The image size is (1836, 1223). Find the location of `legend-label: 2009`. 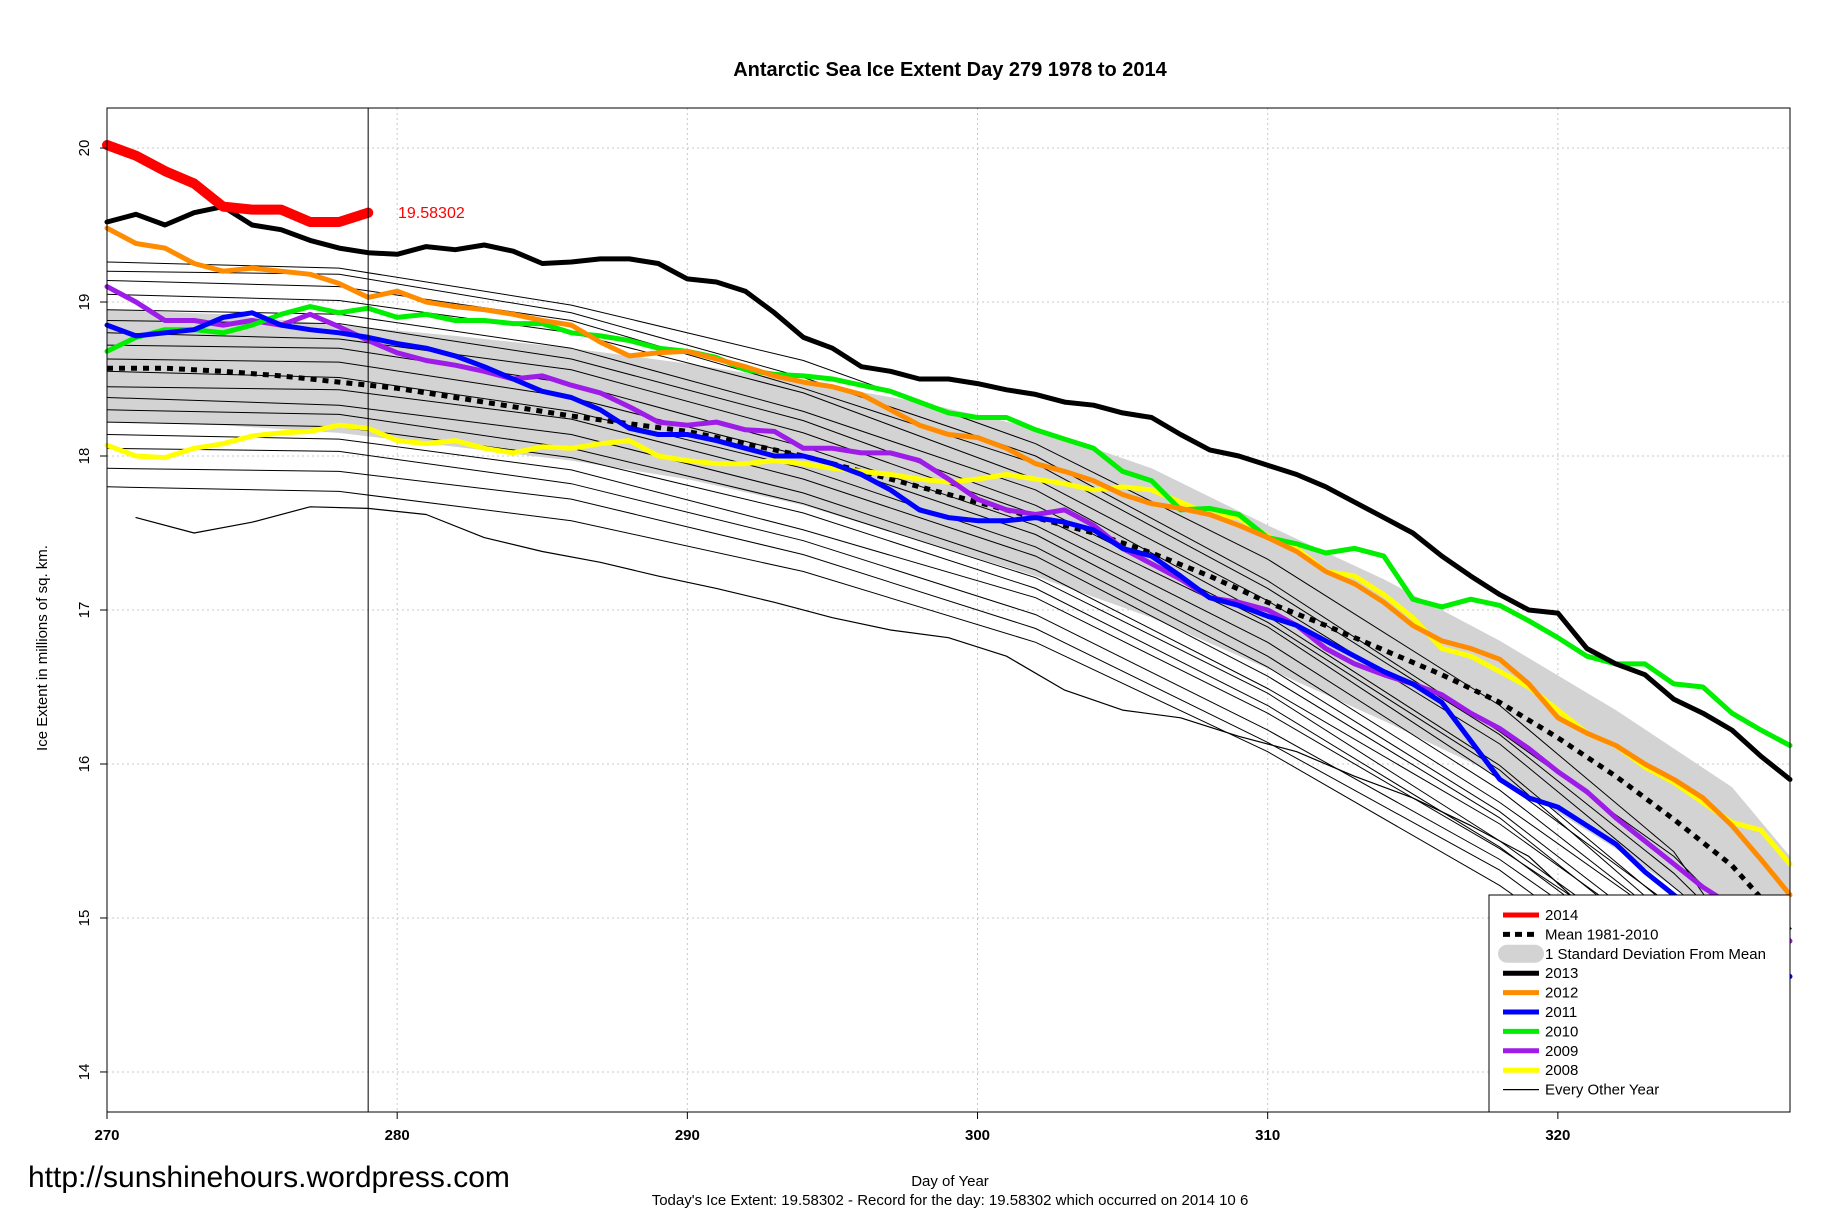

legend-label: 2009 is located at coordinates (1561, 1051).